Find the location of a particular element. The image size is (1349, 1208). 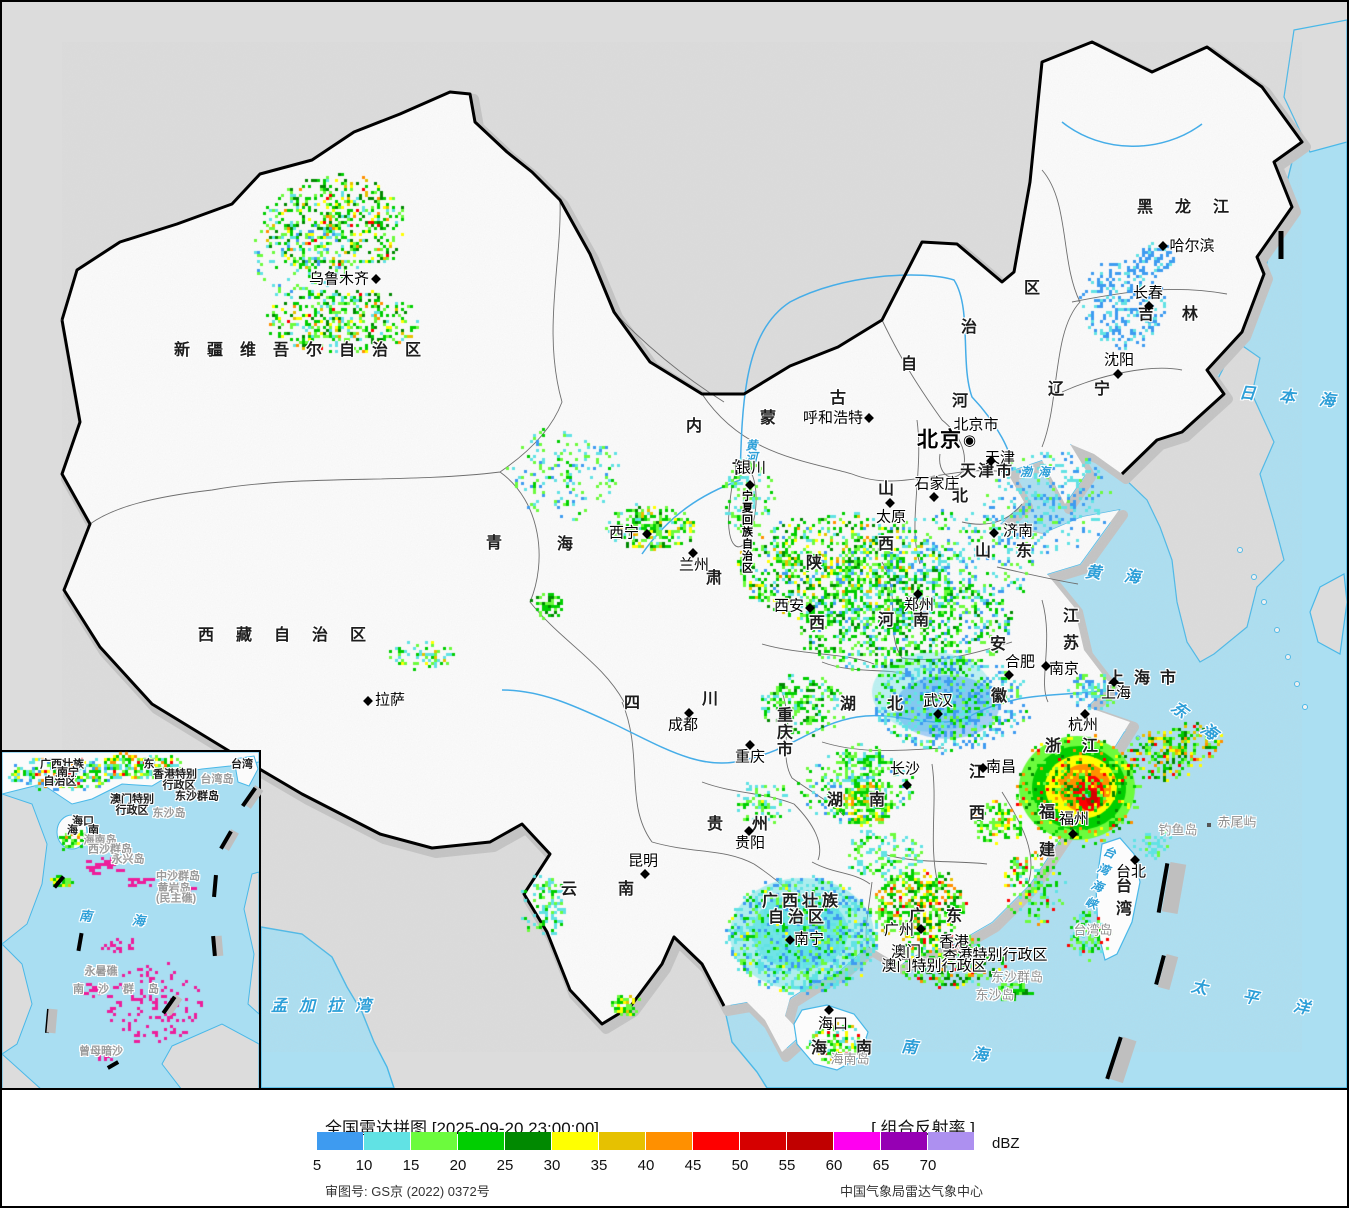

dbz-tick-label: 40 is located at coordinates (646, 1165).